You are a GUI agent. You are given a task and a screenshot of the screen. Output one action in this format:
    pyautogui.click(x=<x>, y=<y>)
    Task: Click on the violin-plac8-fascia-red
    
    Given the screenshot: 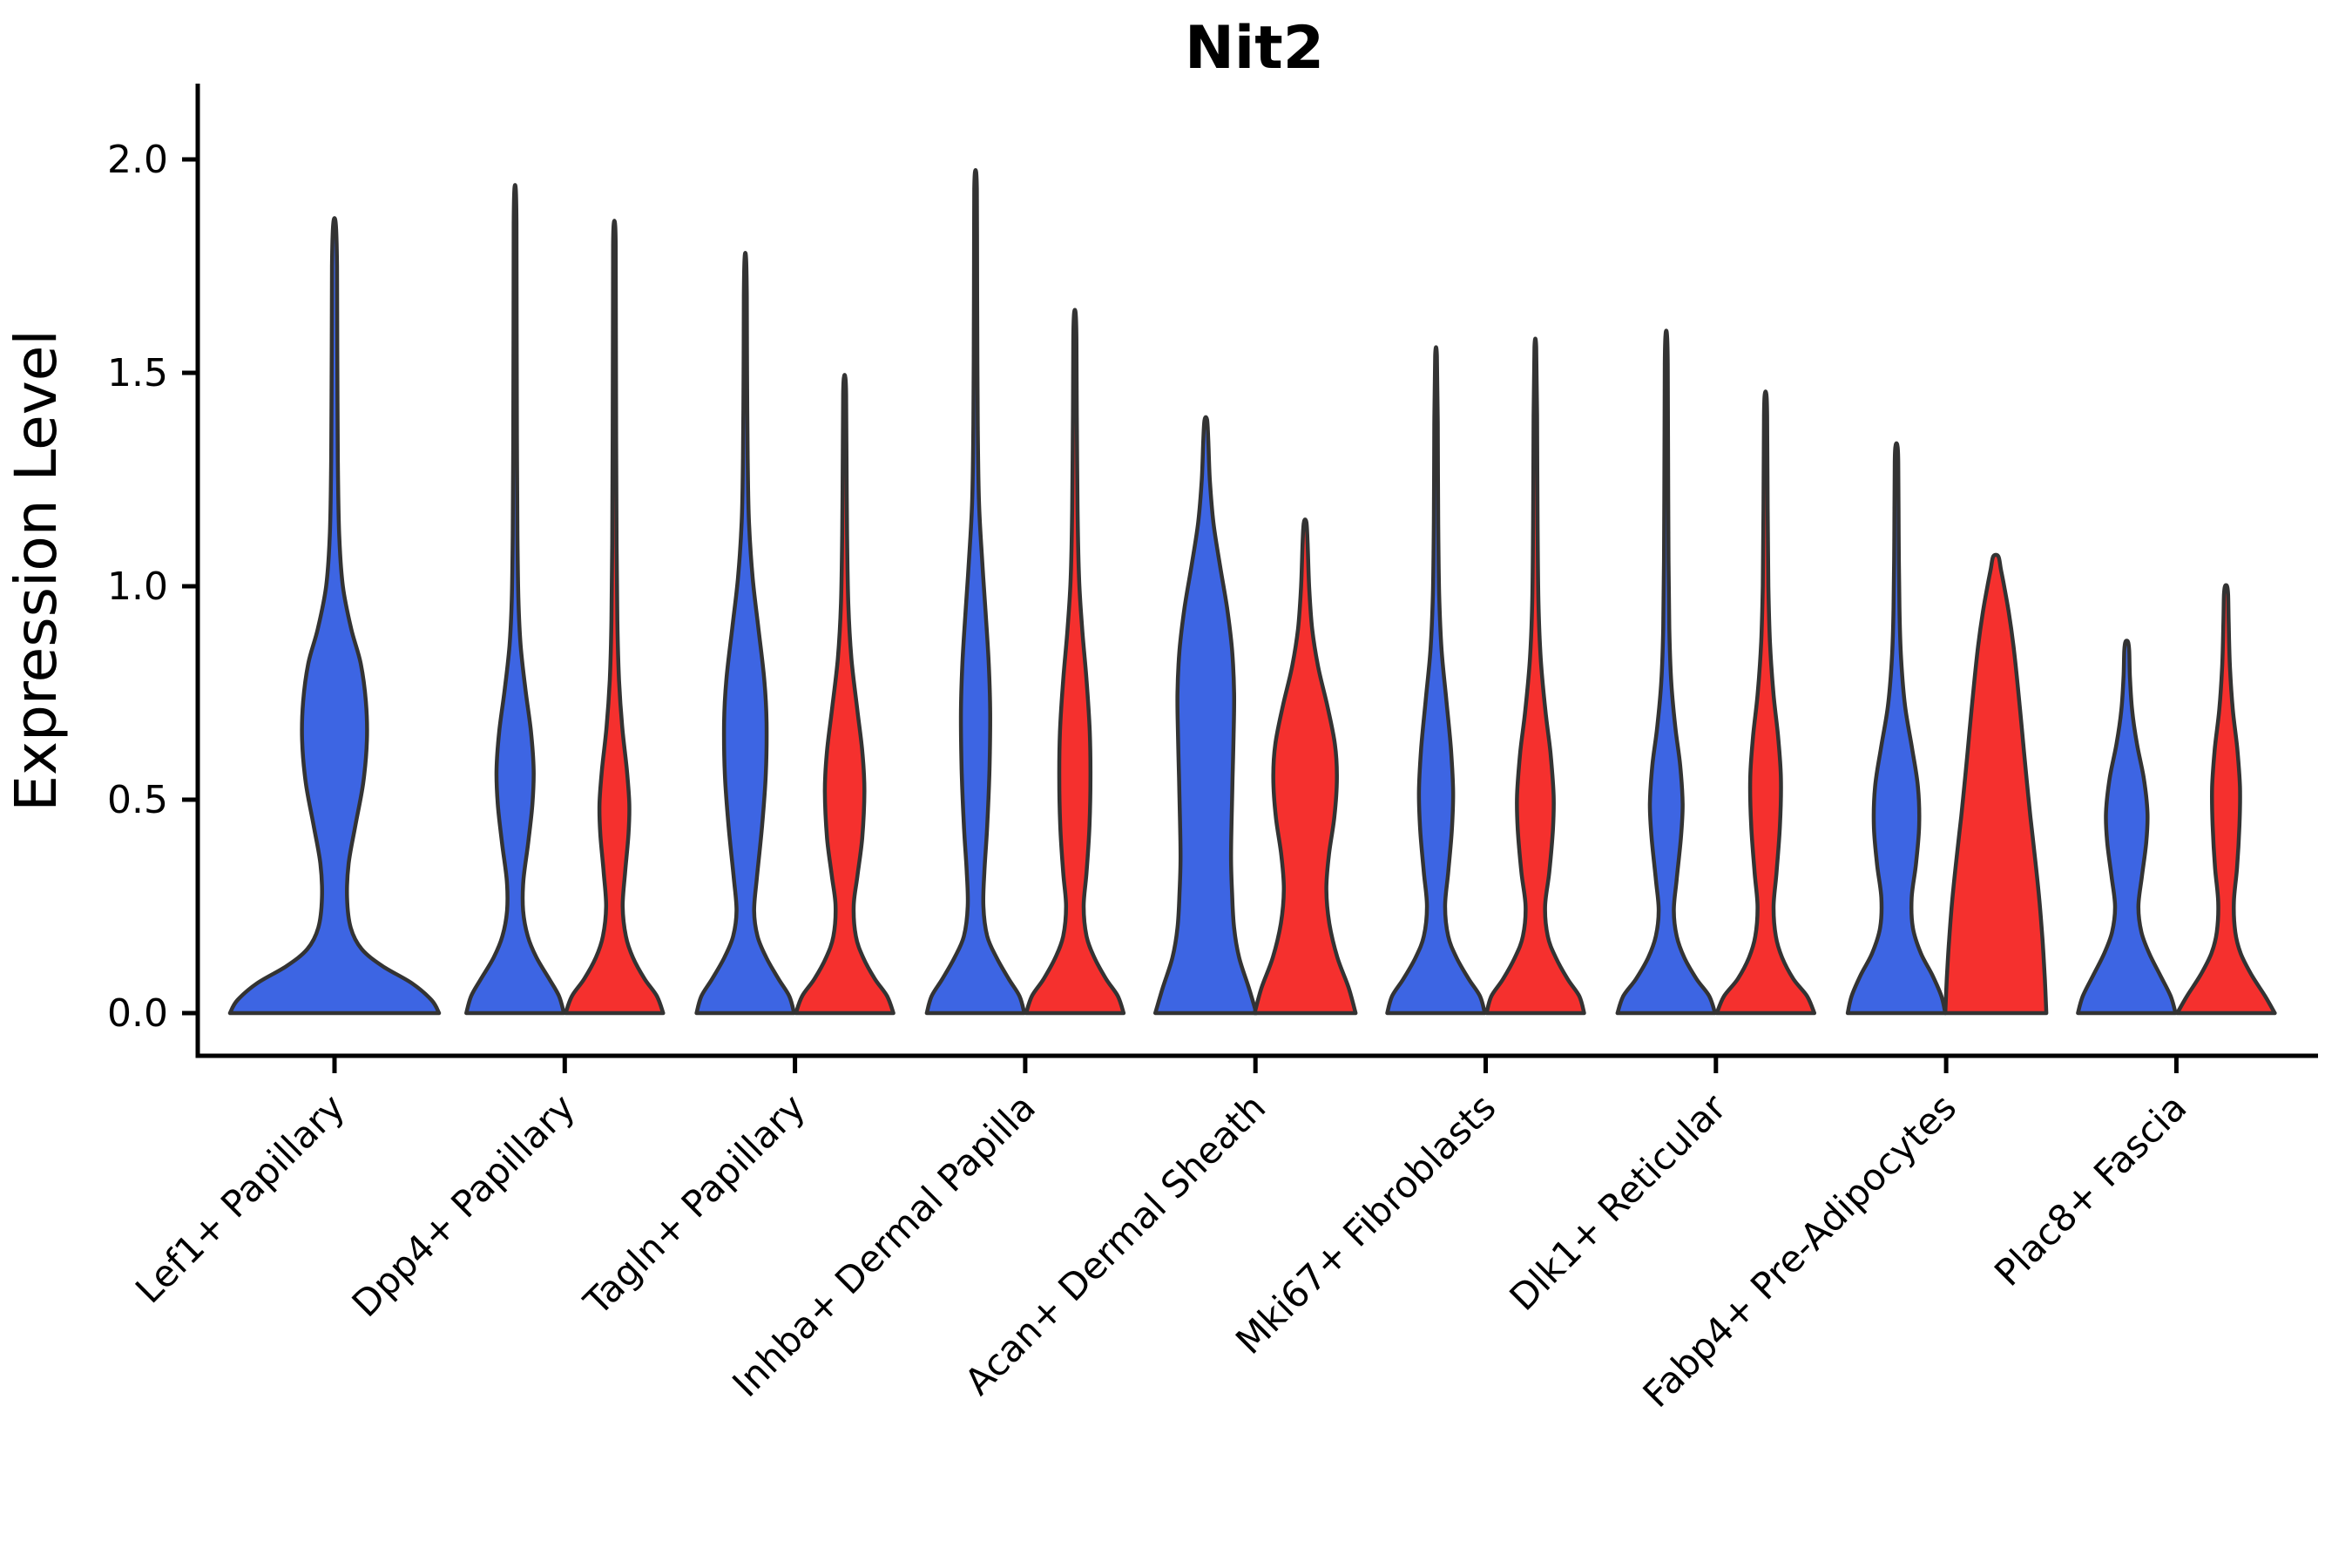 What is the action you would take?
    pyautogui.click(x=2226, y=800)
    